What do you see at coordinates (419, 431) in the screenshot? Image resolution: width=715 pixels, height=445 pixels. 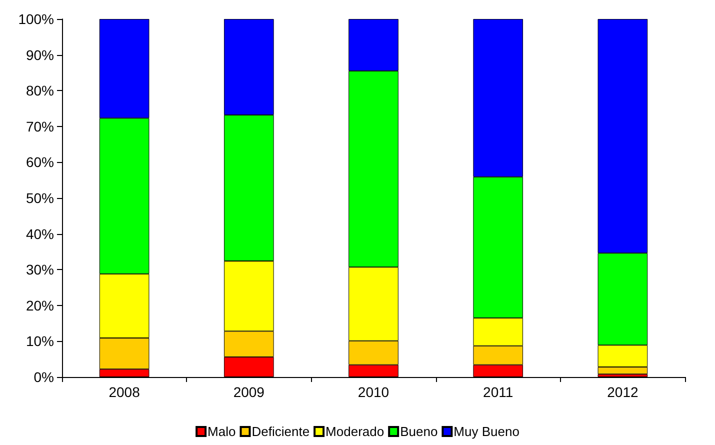 I see `legend-label: Bueno` at bounding box center [419, 431].